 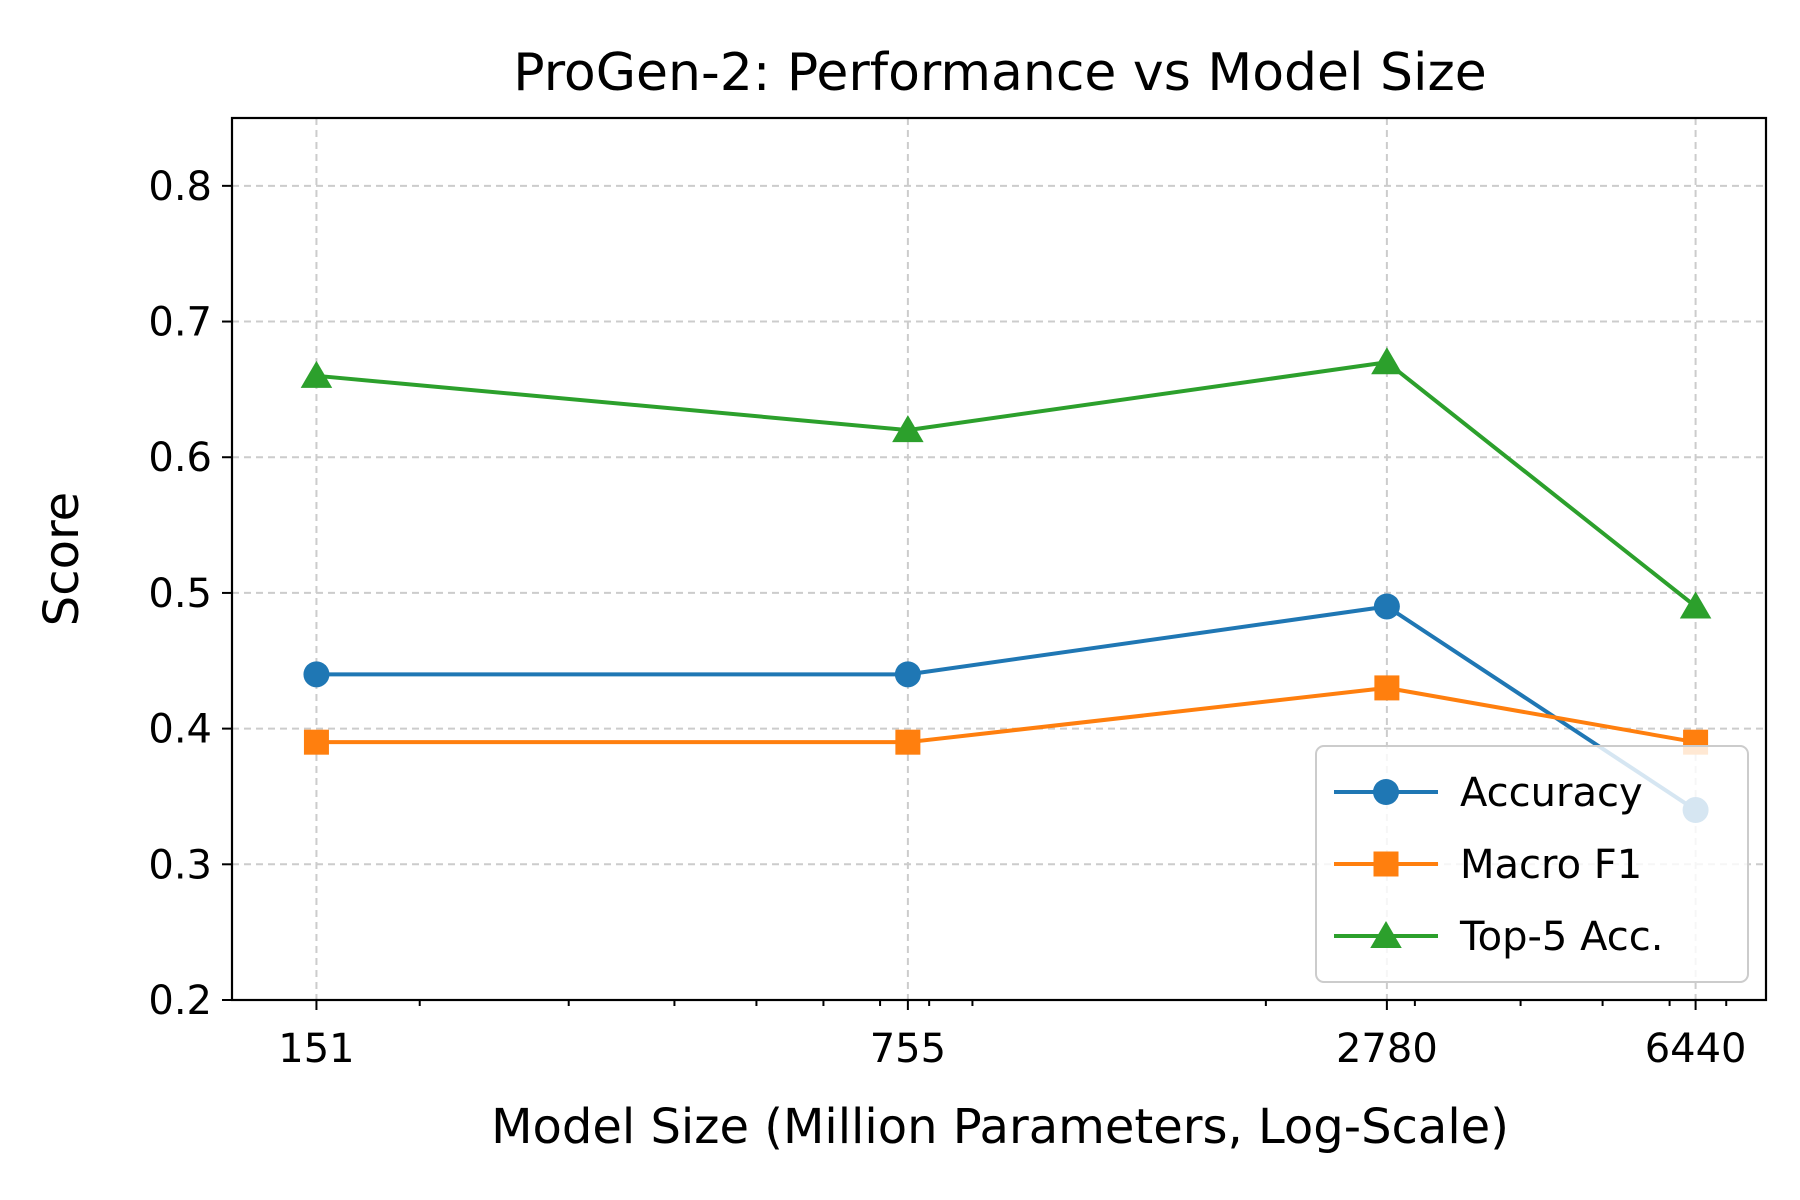 I want to click on x-tick-label: 151, so click(x=316, y=1049).